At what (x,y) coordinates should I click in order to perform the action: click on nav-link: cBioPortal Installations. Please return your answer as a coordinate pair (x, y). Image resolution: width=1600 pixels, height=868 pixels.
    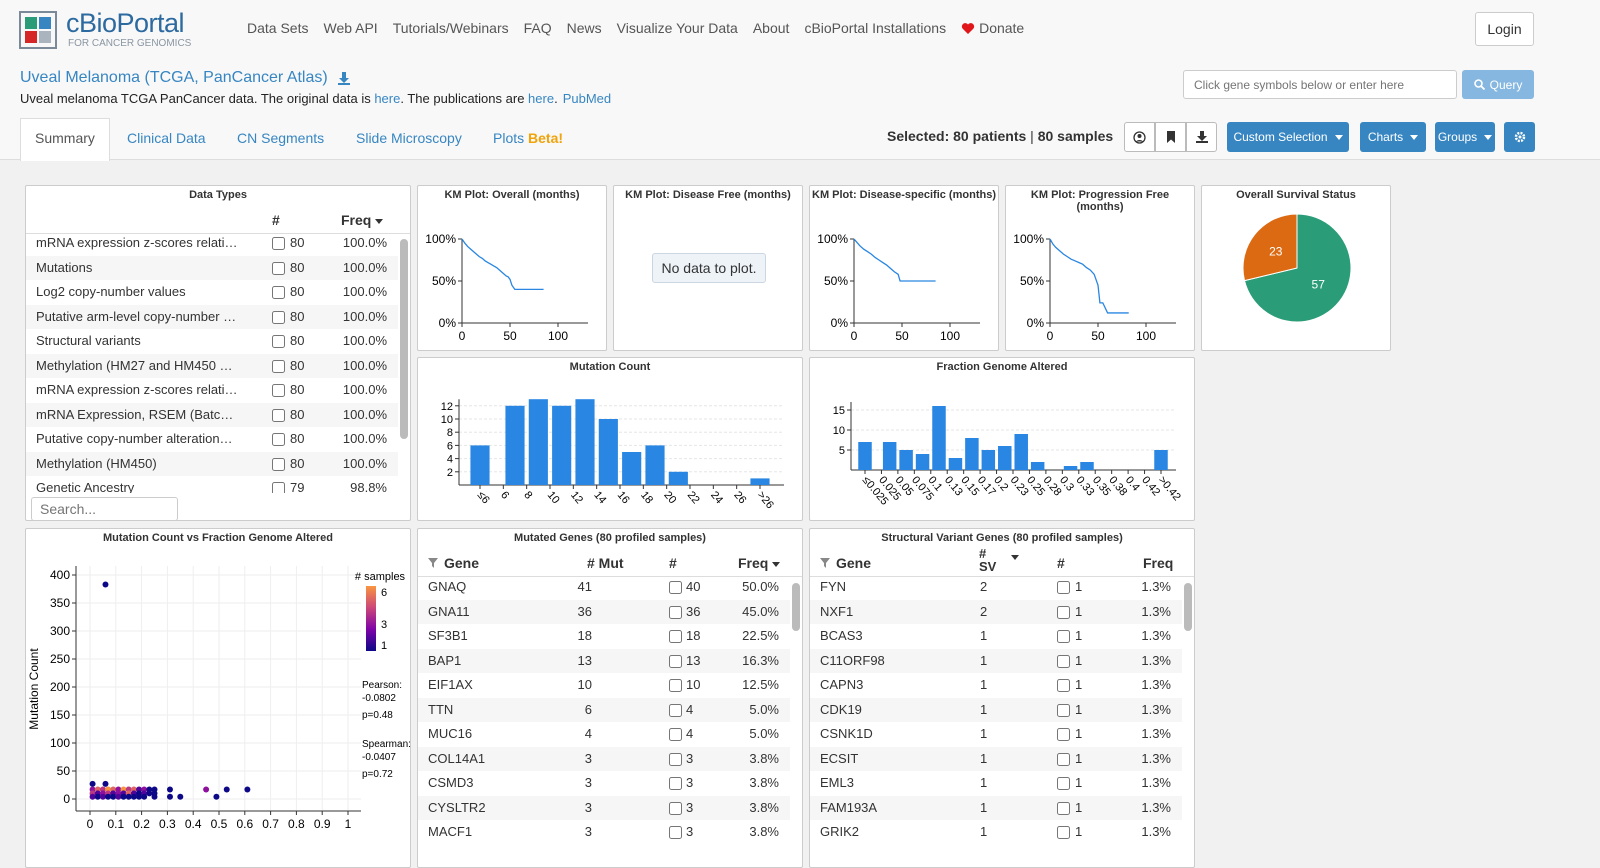
    Looking at the image, I should click on (875, 28).